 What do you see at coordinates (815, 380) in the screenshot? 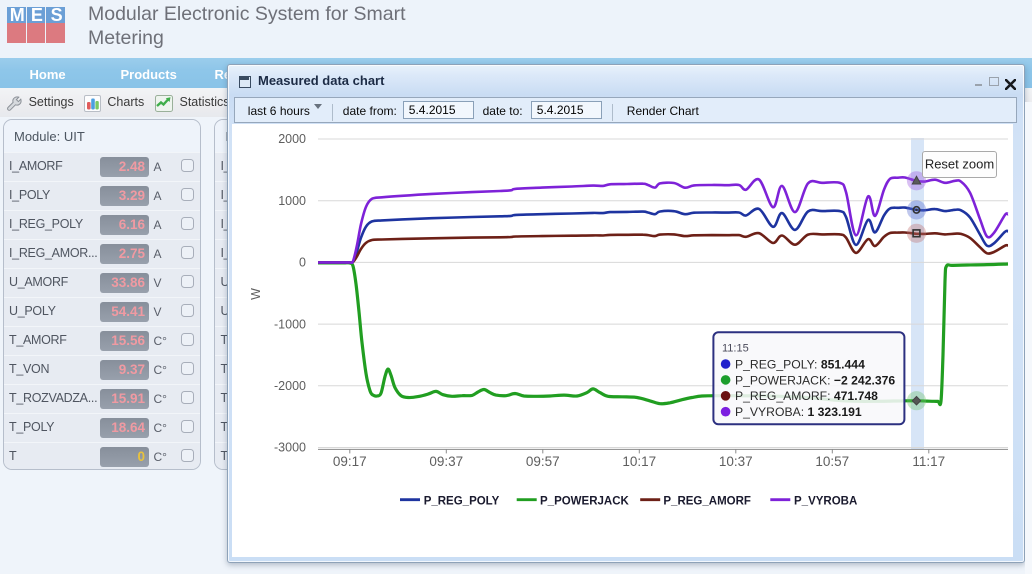
I see `svg-text: P_POWERJACK: −2 242.376` at bounding box center [815, 380].